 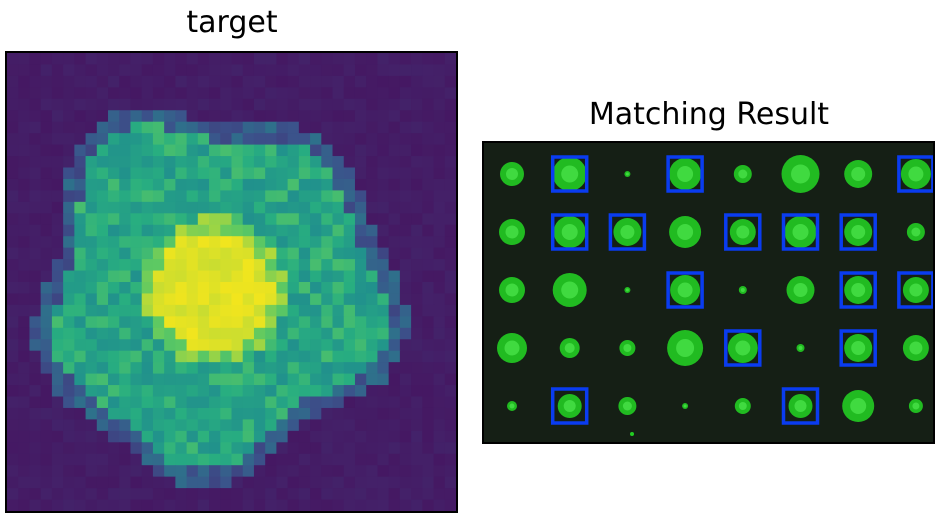 What do you see at coordinates (232, 22) in the screenshot?
I see `target-title: target` at bounding box center [232, 22].